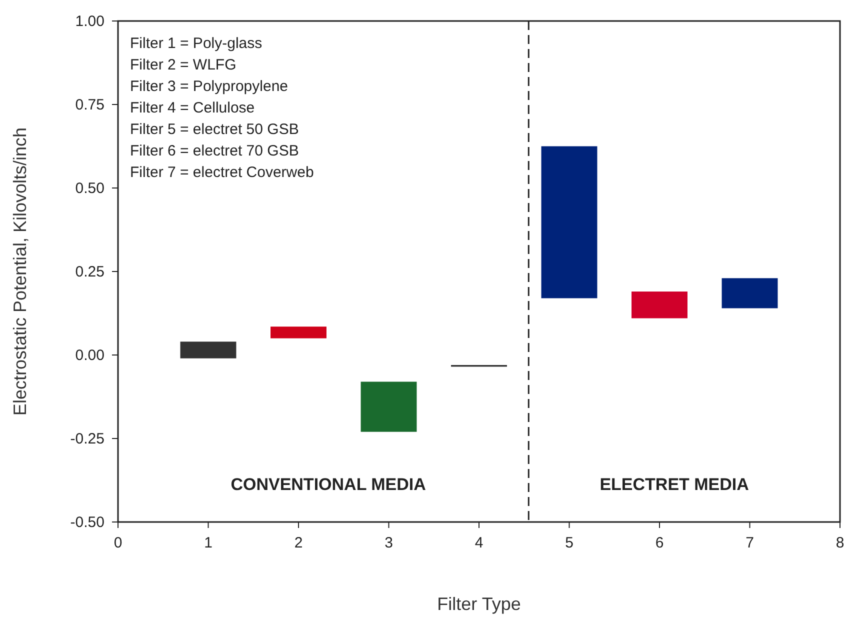 The image size is (851, 623). What do you see at coordinates (208, 543) in the screenshot?
I see `x-tick-label: 1` at bounding box center [208, 543].